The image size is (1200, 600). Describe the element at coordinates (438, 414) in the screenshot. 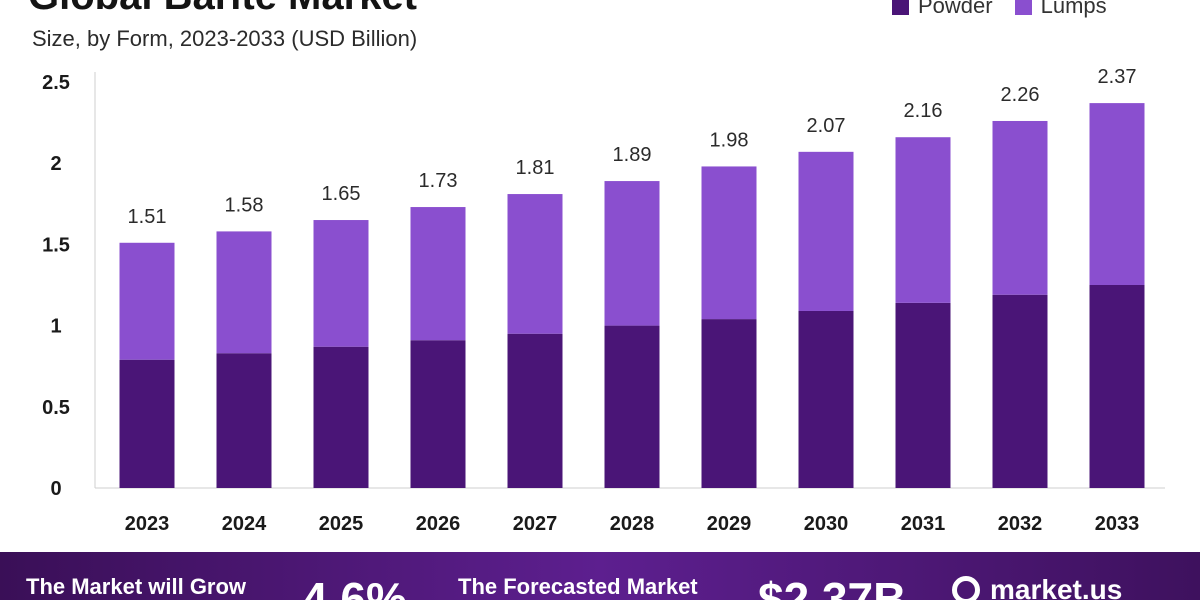

I see `bar-powder-2026` at that location.